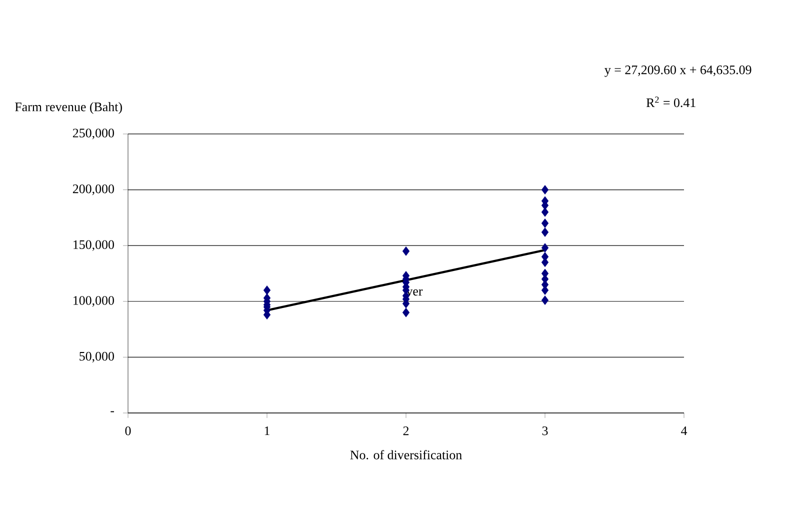  I want to click on x-axis-title: No. of diversification, so click(406, 455).